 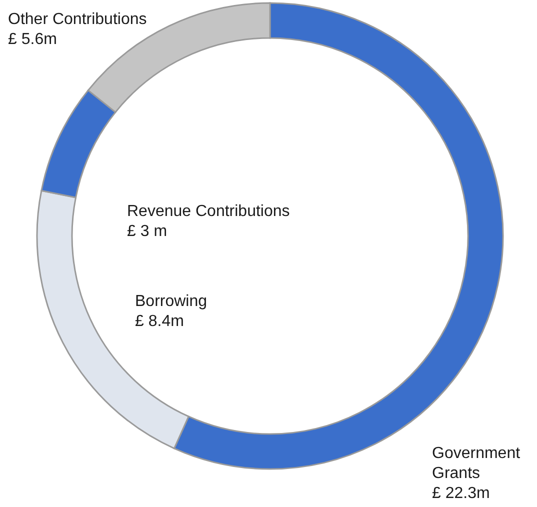 I want to click on slice-label: Other Contributions, so click(x=77, y=19).